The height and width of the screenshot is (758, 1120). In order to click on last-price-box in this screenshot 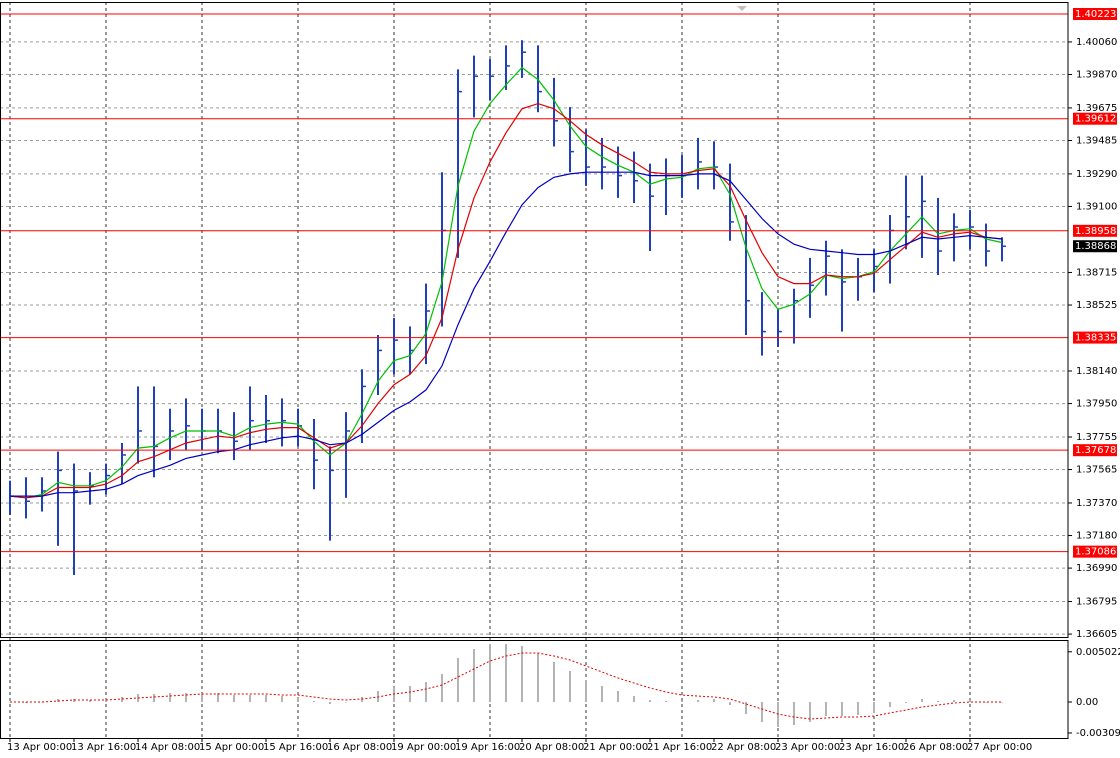, I will do `click(1095, 246)`.